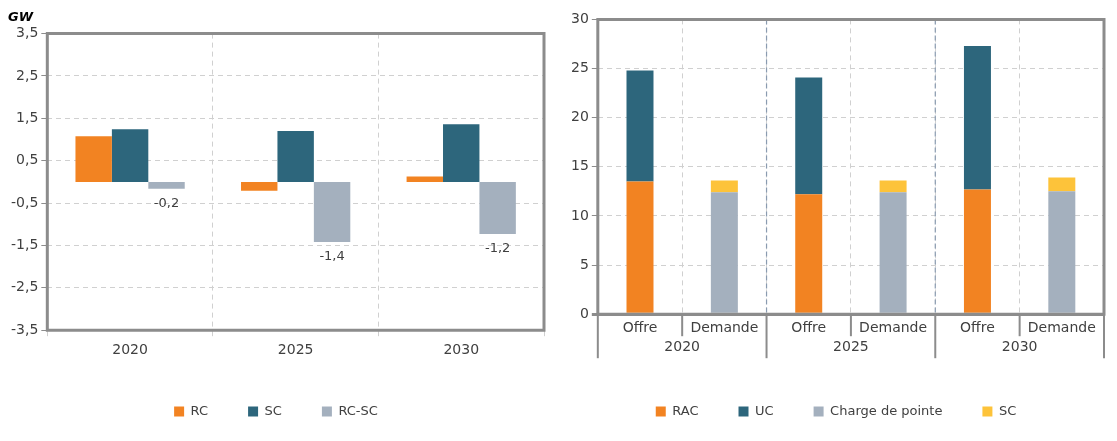 The width and height of the screenshot is (1117, 441). I want to click on y-tick-label: 10, so click(579, 214).